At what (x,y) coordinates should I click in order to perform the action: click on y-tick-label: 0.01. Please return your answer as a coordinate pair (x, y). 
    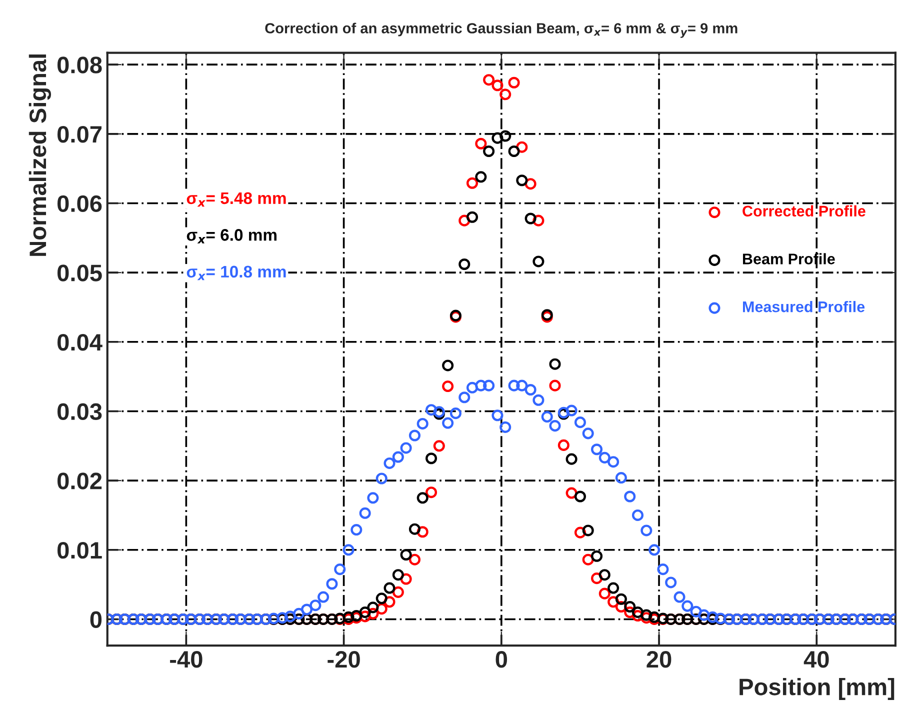
    Looking at the image, I should click on (80, 550).